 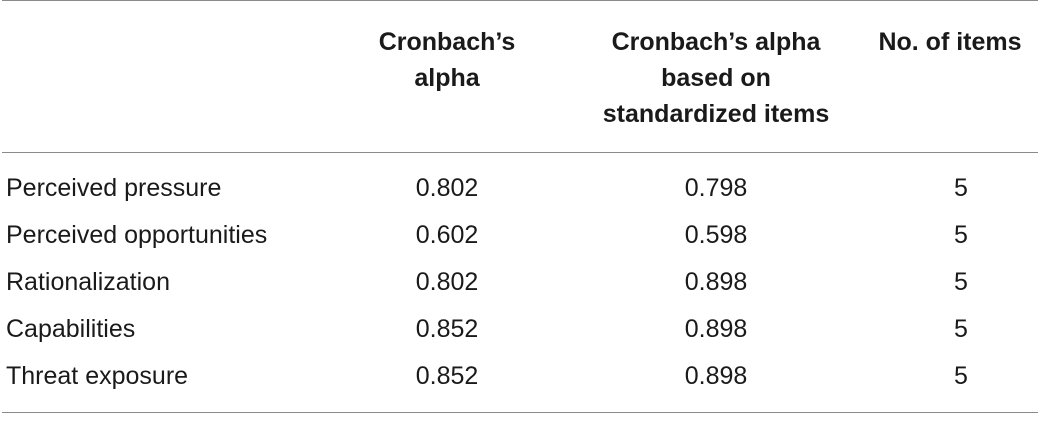 What do you see at coordinates (114, 188) in the screenshot?
I see `construct-name: Perceived pressure` at bounding box center [114, 188].